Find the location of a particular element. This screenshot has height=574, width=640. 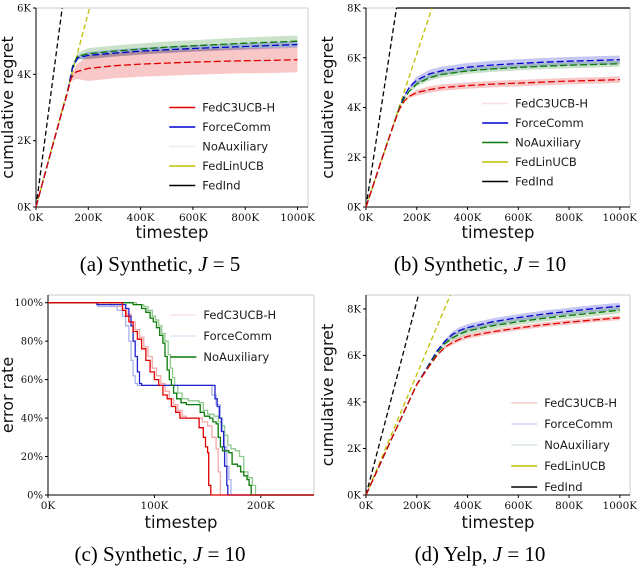

caption-c-text: (c) Synthetic, is located at coordinates (133, 554).